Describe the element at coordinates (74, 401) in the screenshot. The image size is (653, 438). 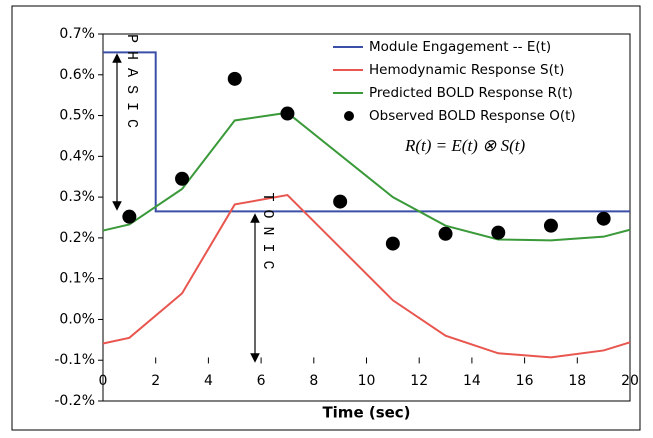
I see `y-tick-label: -0.2%` at that location.